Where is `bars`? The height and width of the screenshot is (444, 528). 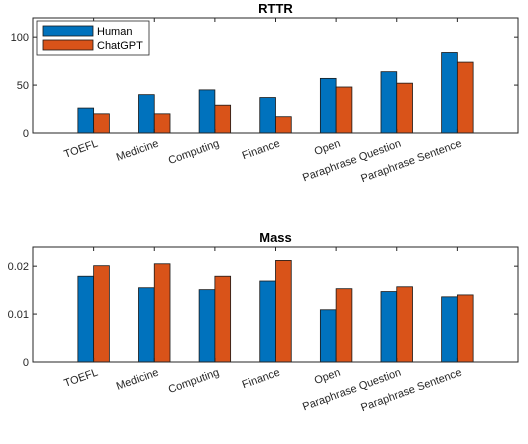 bars is located at coordinates (275, 93).